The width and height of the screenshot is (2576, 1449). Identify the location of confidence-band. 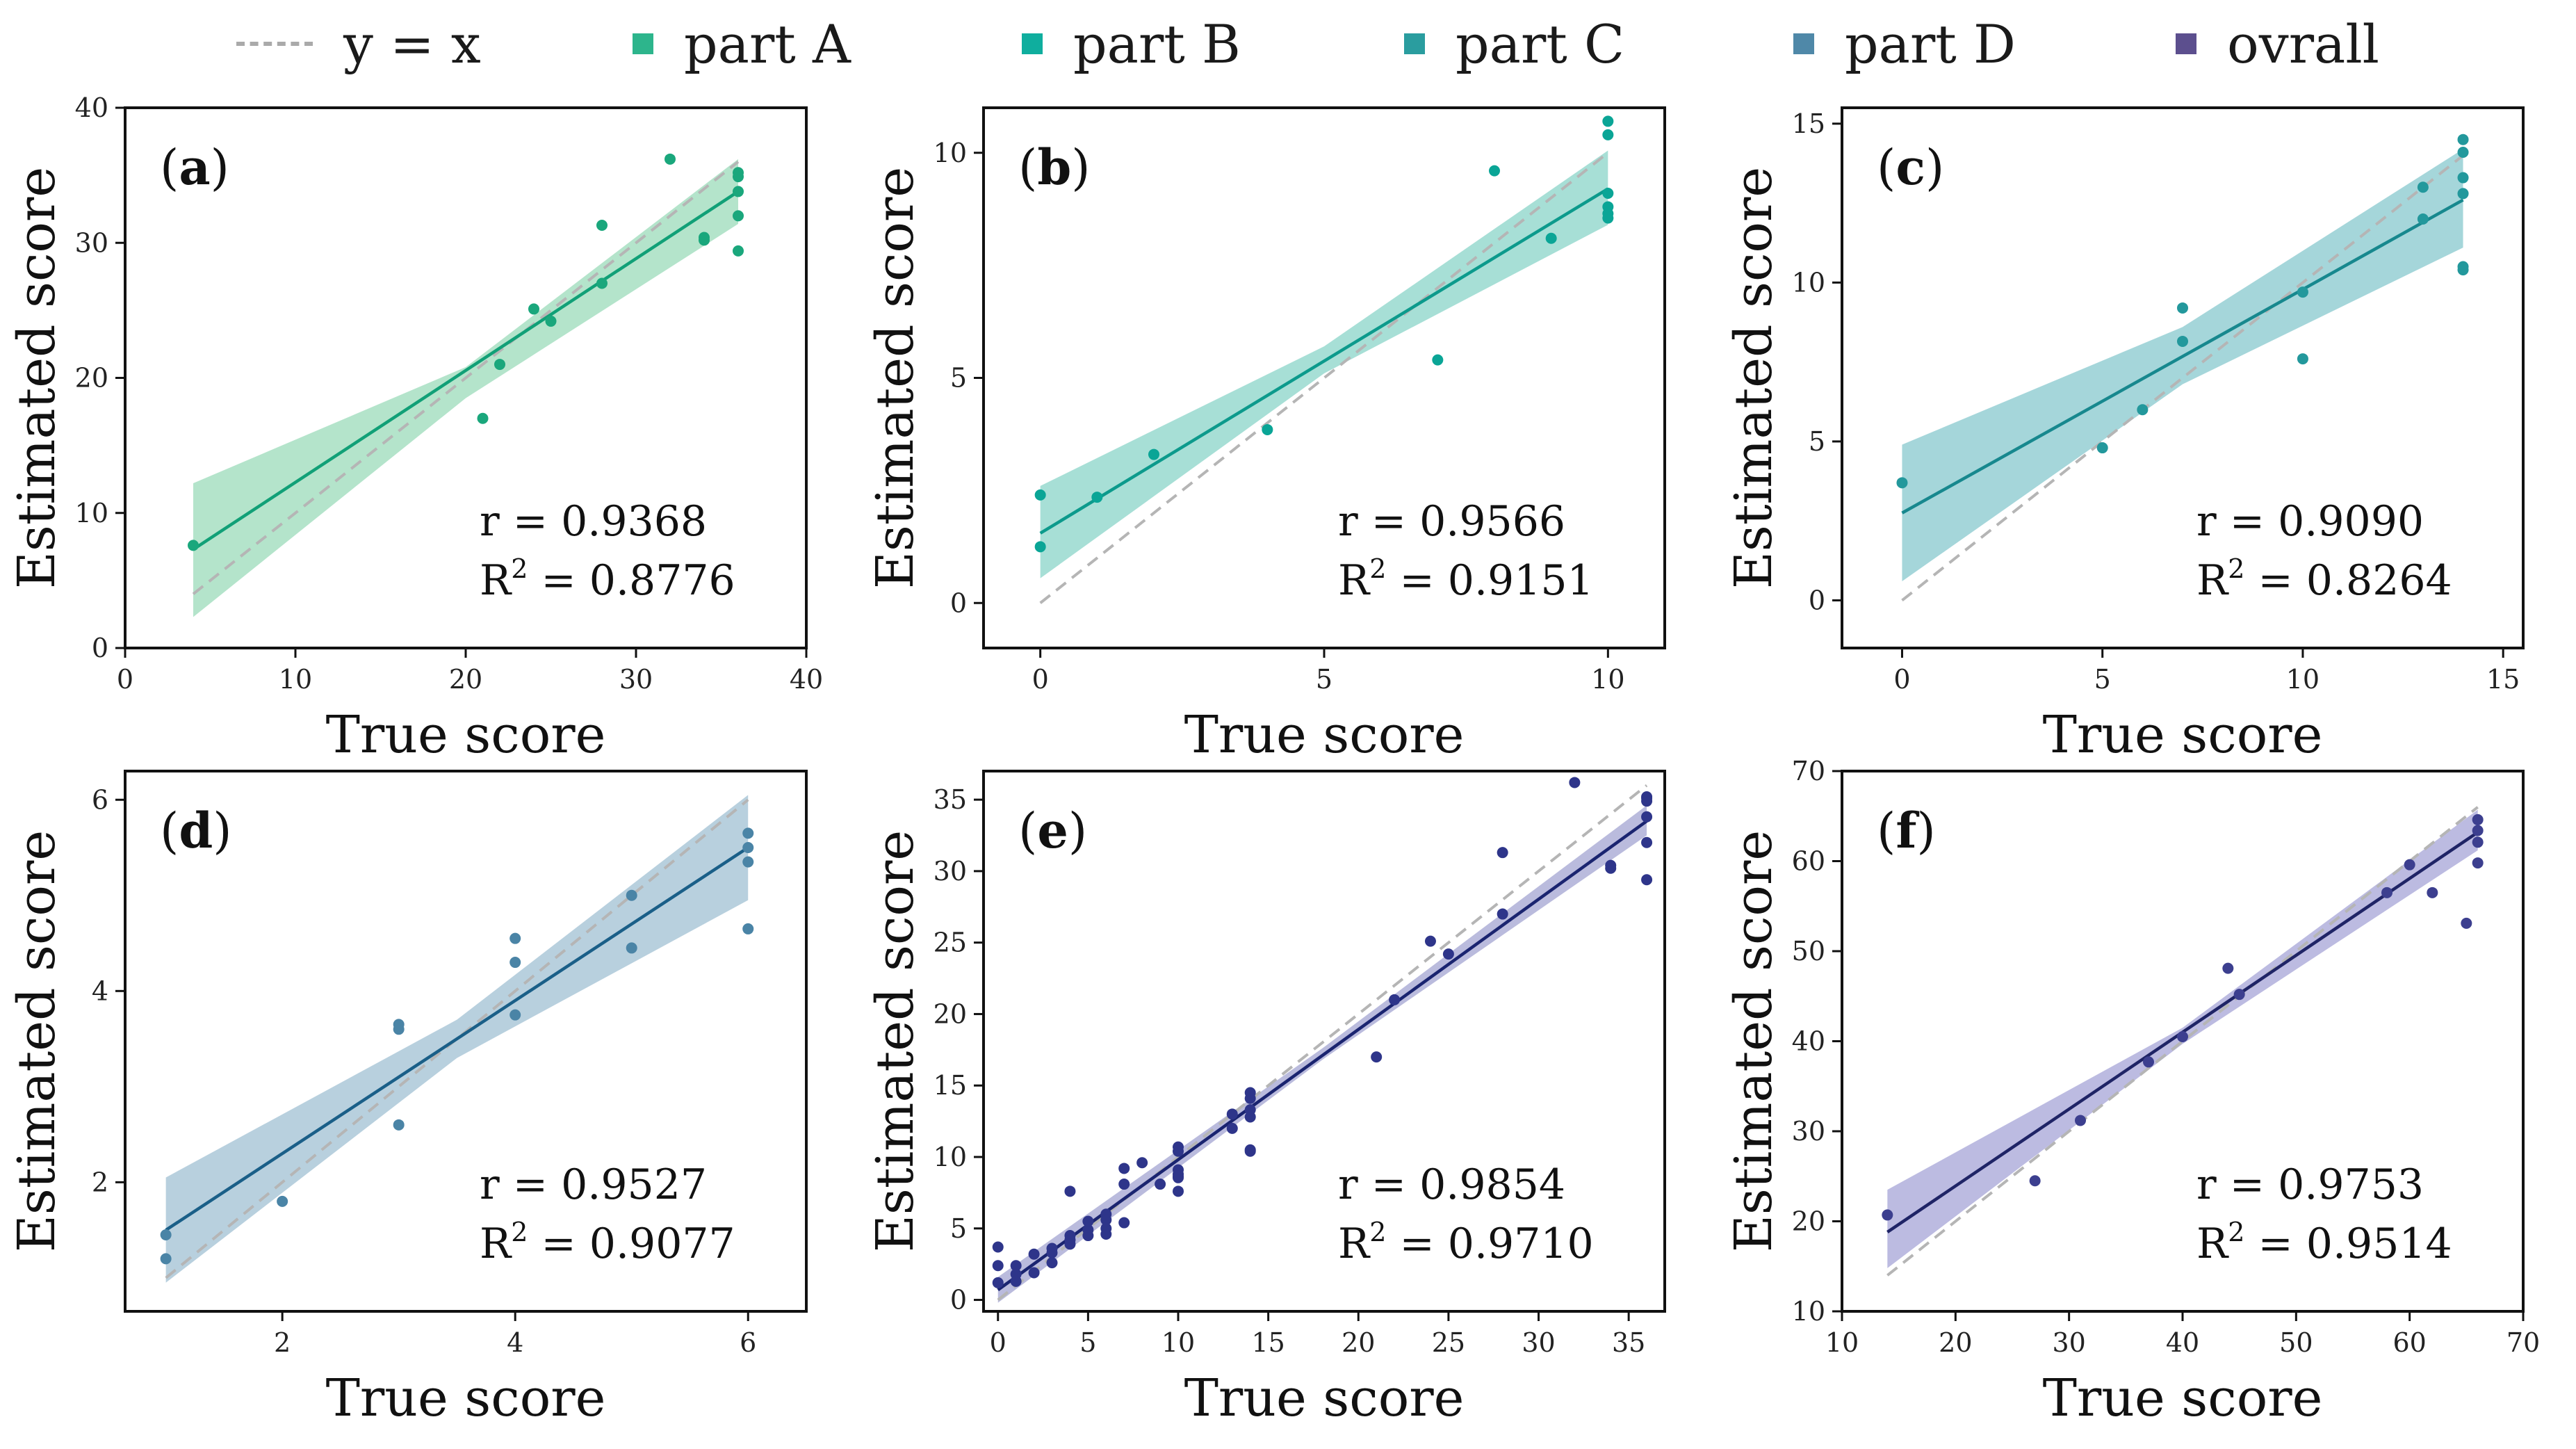
(466, 388).